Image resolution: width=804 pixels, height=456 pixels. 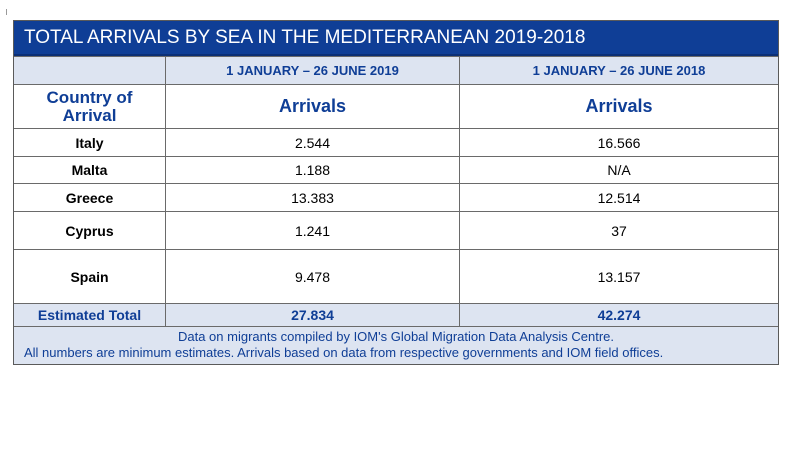 I want to click on value-2019-cell: 1.188, so click(x=313, y=170).